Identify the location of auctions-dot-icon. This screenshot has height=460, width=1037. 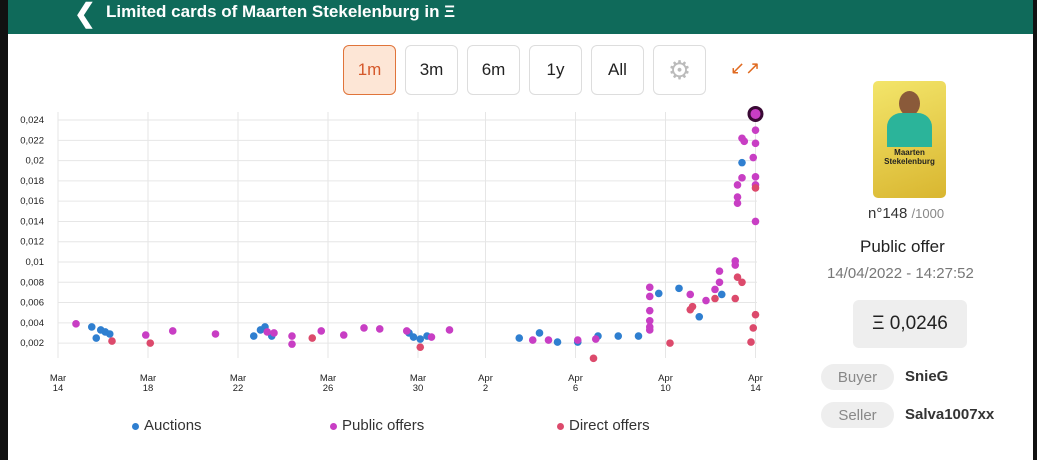
(135, 426).